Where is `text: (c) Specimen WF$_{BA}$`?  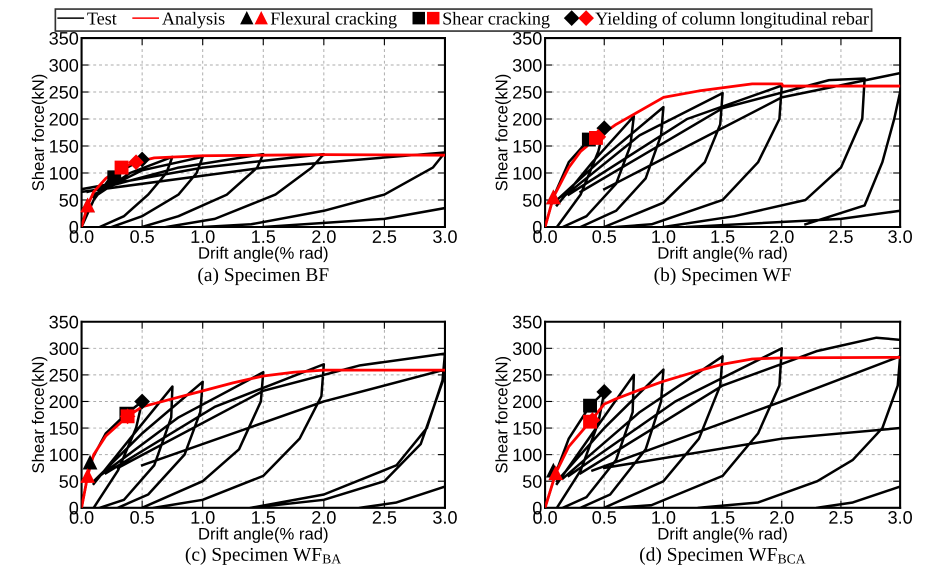
text: (c) Specimen WF$_{BA}$ is located at coordinates (264, 556).